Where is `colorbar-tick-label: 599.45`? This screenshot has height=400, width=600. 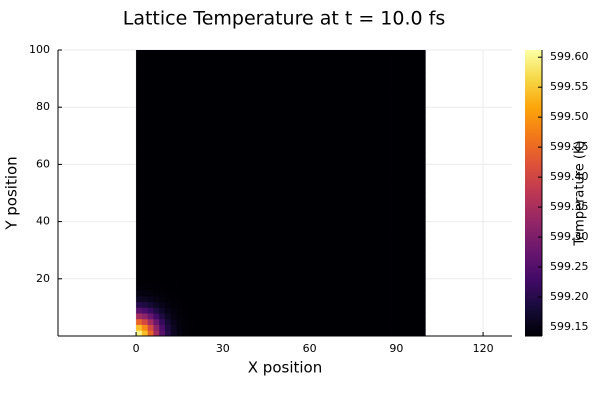
colorbar-tick-label: 599.45 is located at coordinates (569, 146).